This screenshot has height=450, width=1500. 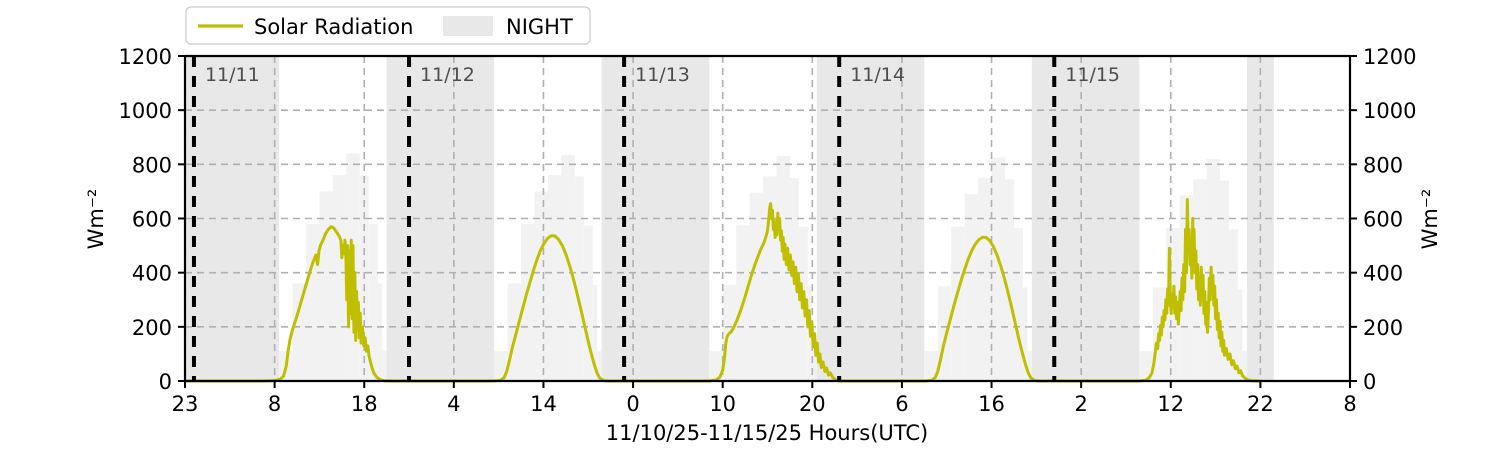 I want to click on y-tick-label-right: 600, so click(x=1383, y=220).